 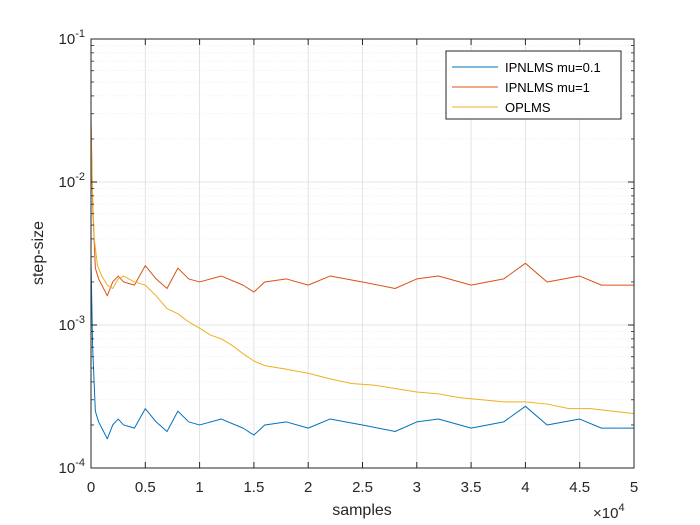 I want to click on x-tick-label: 0.5, so click(x=145, y=487).